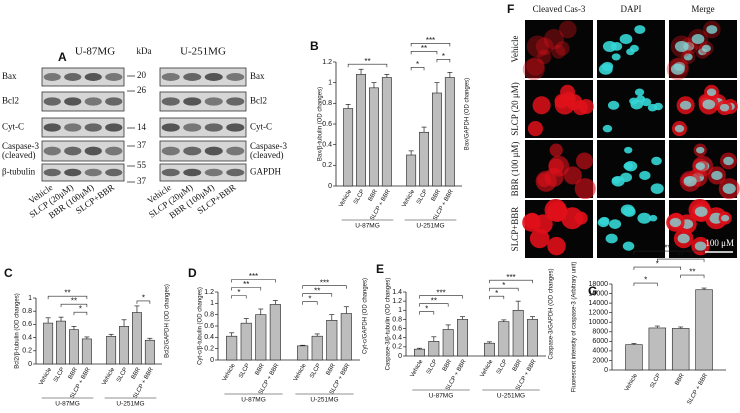 Image resolution: width=740 pixels, height=413 pixels. Describe the element at coordinates (19, 172) in the screenshot. I see `blot-row-label: β-tubulin` at that location.